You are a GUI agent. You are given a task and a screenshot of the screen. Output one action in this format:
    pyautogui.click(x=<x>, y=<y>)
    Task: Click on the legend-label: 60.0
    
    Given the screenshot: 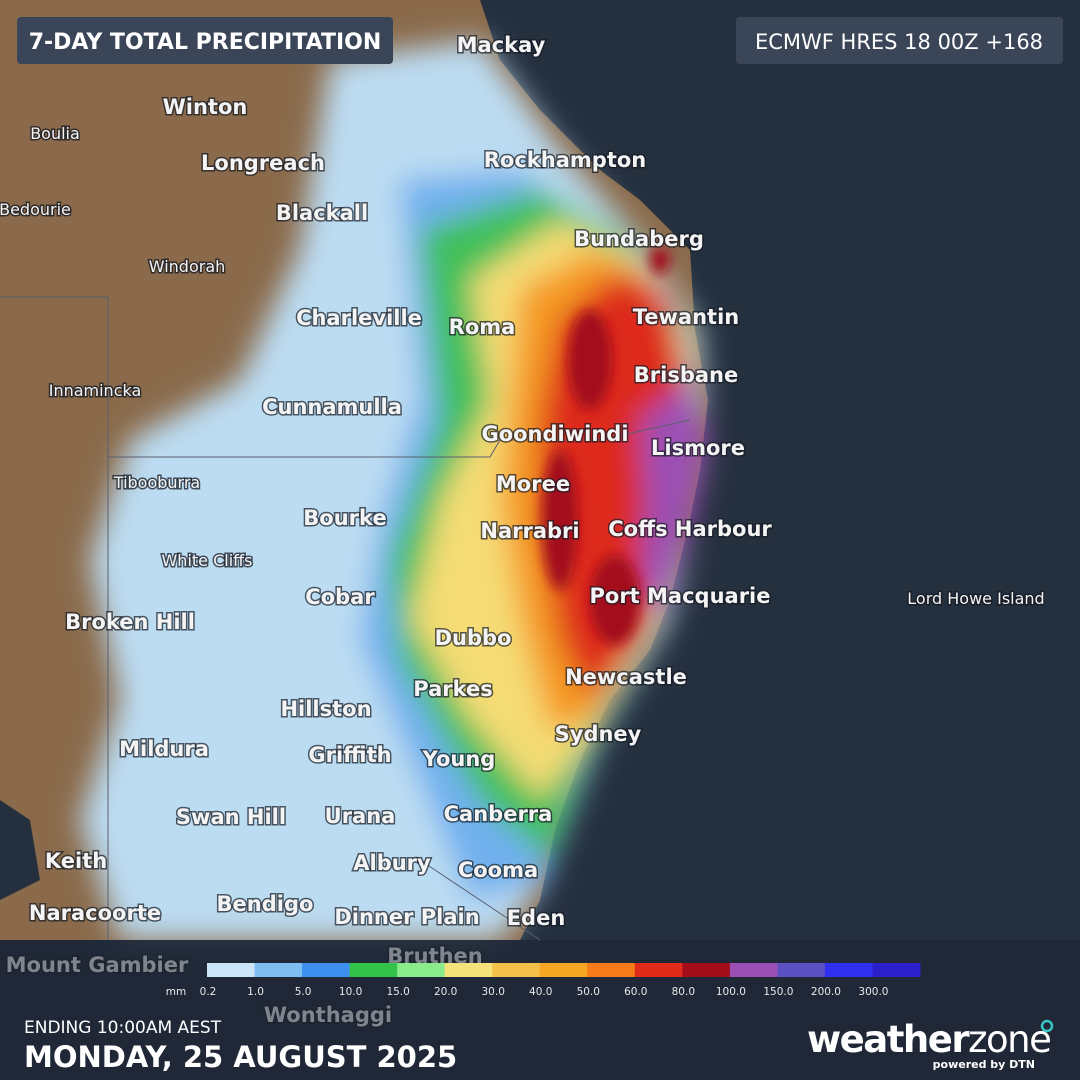 What is the action you would take?
    pyautogui.click(x=635, y=992)
    